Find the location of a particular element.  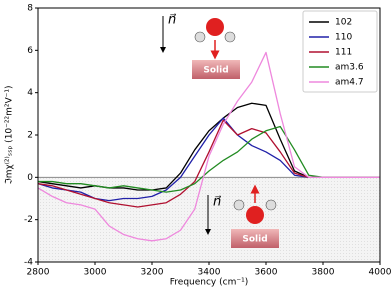

y-tick-label: -2 is located at coordinates (28, 220).